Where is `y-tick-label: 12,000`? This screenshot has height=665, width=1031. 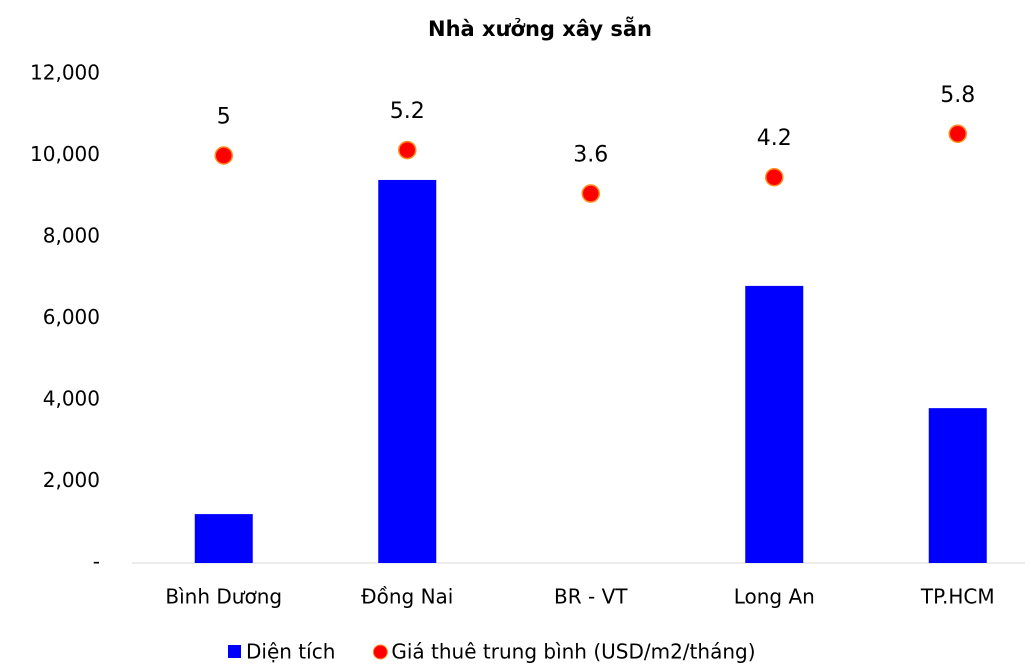
y-tick-label: 12,000 is located at coordinates (65, 73).